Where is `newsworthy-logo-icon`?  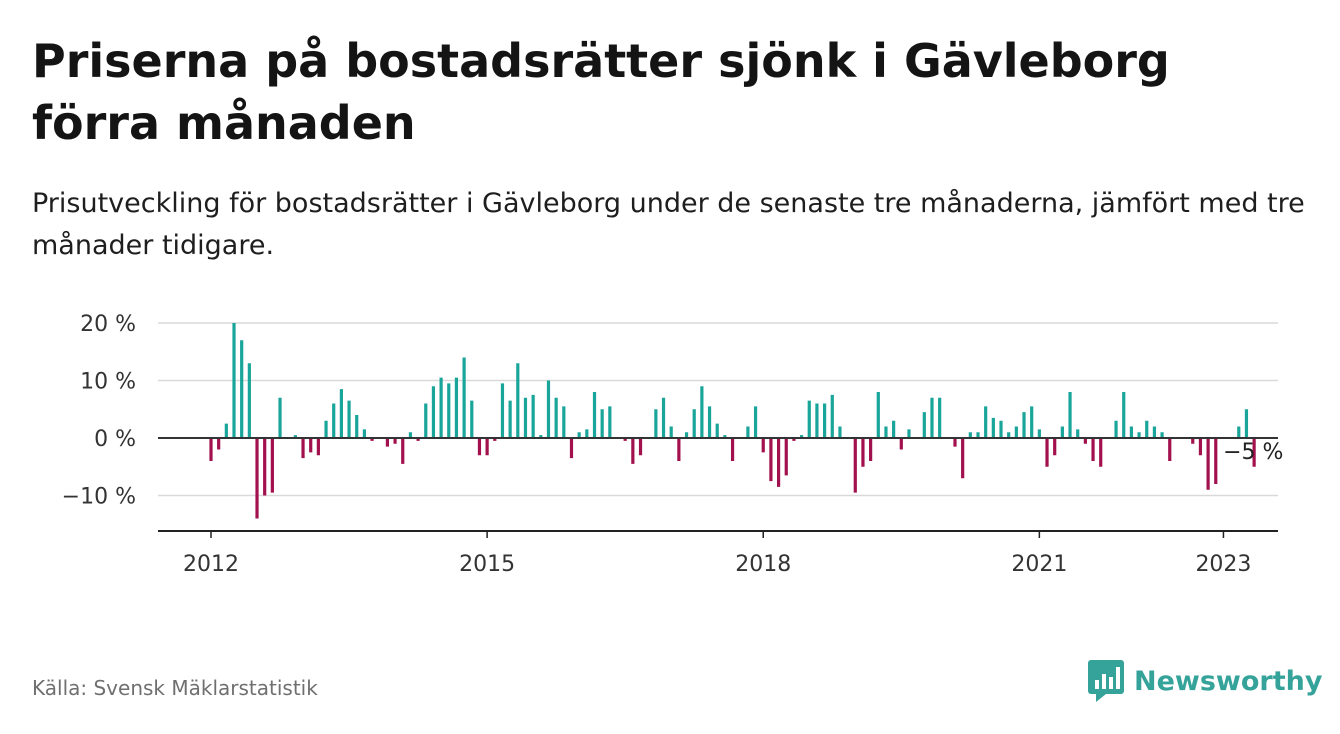 newsworthy-logo-icon is located at coordinates (1106, 681).